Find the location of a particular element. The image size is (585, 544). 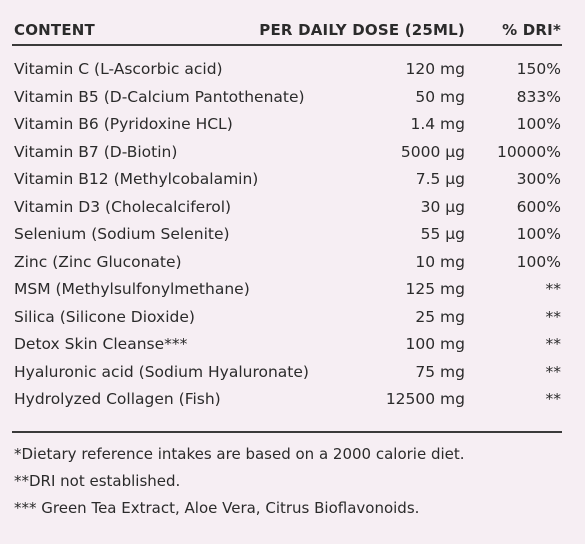

ingredient-name: Vitamin D3 (Cholecalciferol) is located at coordinates (123, 206).